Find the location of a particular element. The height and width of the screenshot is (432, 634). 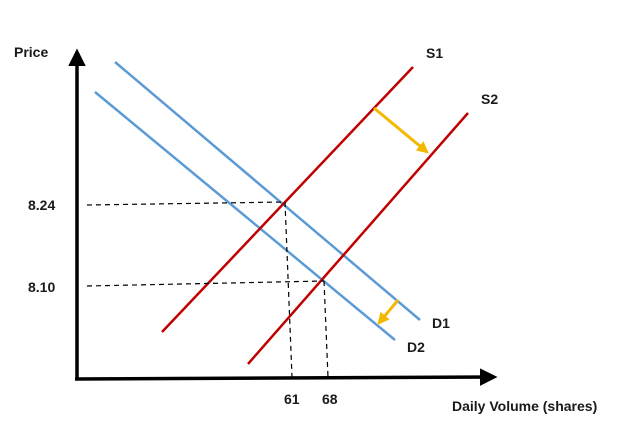

guide-price-high is located at coordinates (186, 203).